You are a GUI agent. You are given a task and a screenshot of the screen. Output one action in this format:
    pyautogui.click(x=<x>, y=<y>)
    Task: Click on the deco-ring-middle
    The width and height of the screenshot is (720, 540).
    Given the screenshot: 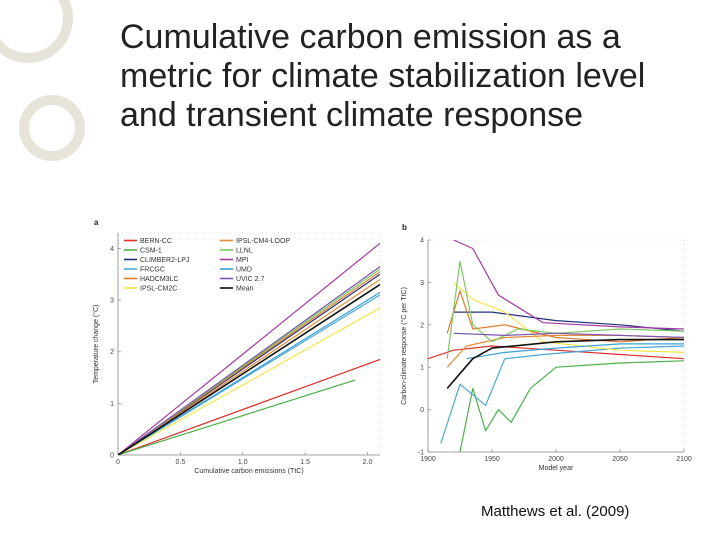 What is the action you would take?
    pyautogui.click(x=52, y=128)
    